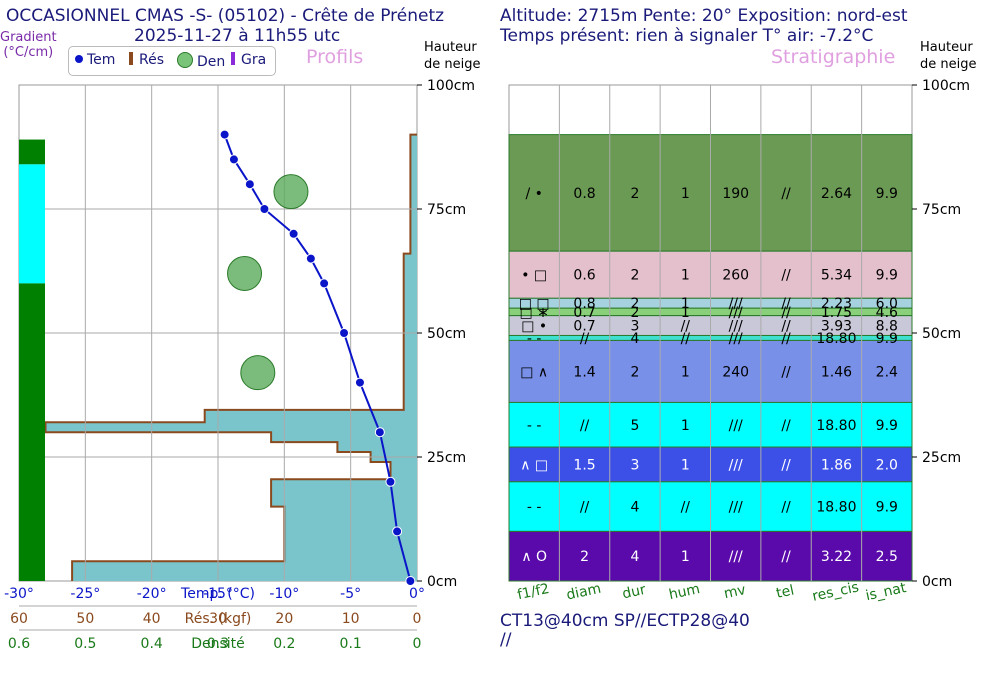 This screenshot has width=981, height=681. Describe the element at coordinates (254, 60) in the screenshot. I see `legend-gra-label: Gra` at that location.